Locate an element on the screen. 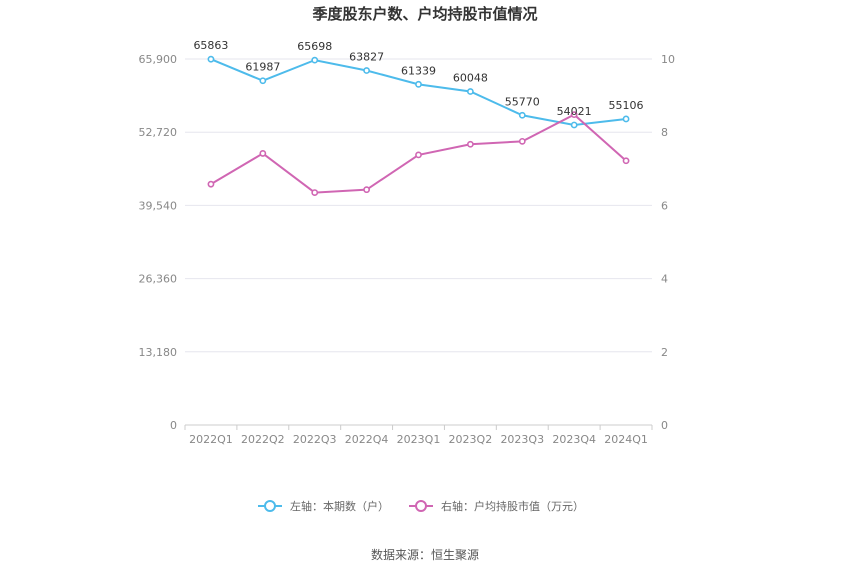 Image resolution: width=850 pixels, height=575 pixels. data-label: 55106 is located at coordinates (626, 105).